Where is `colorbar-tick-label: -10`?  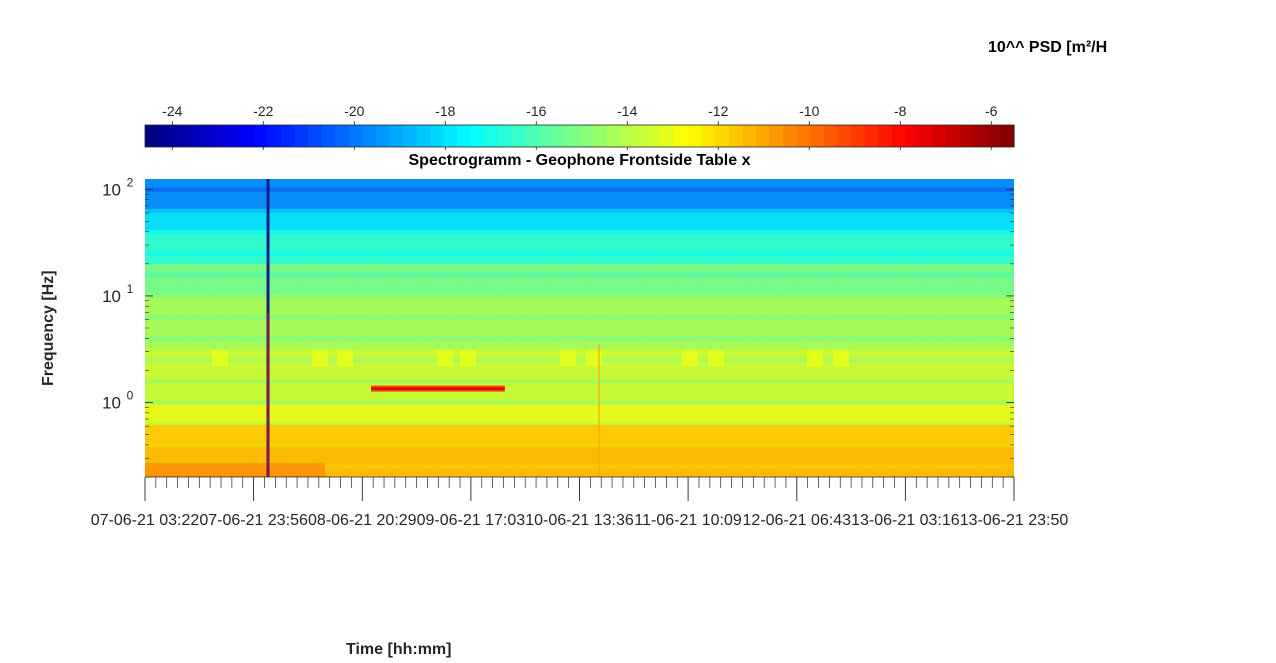 colorbar-tick-label: -10 is located at coordinates (809, 111).